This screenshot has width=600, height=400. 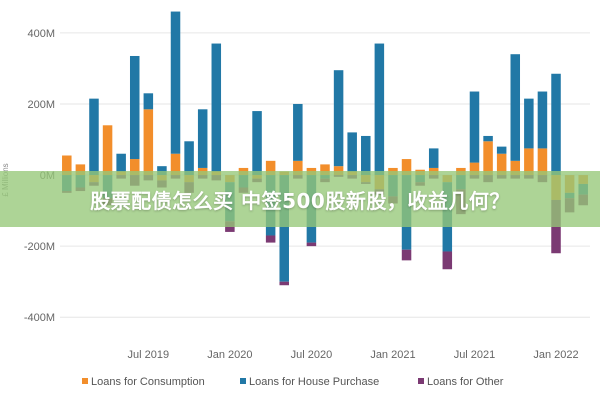 I want to click on legend-swatch-consumption, so click(x=85, y=381).